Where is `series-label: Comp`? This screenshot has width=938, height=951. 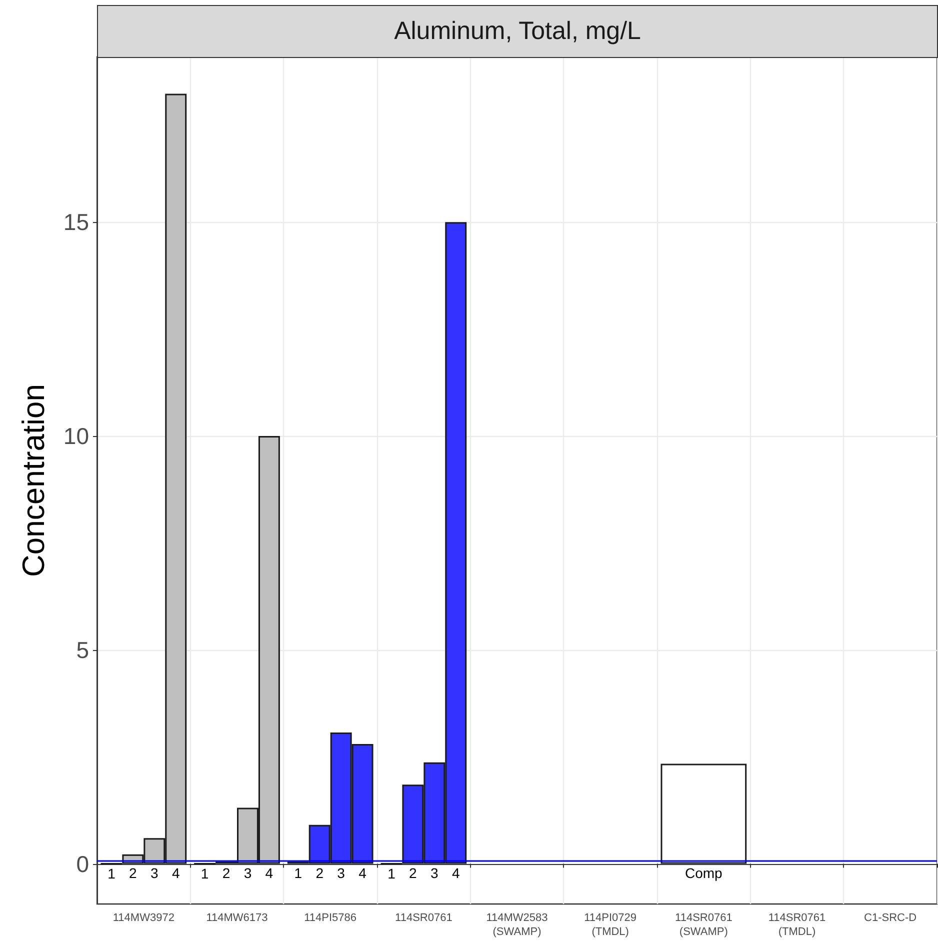 series-label: Comp is located at coordinates (703, 872).